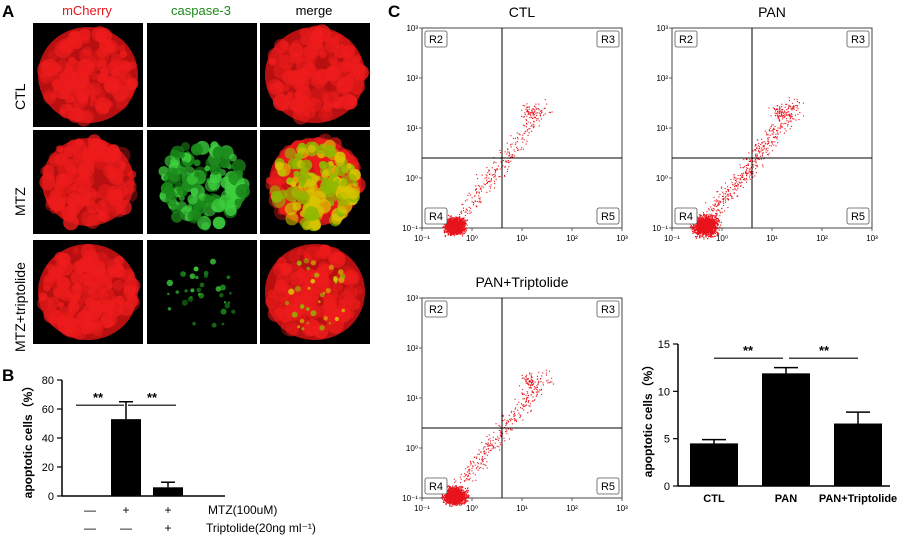 This screenshot has height=540, width=900. I want to click on panel-b-conditions: — + + MTZ(100uM) — — + Triptolide(20ng ml⁻¹), so click(200, 519).